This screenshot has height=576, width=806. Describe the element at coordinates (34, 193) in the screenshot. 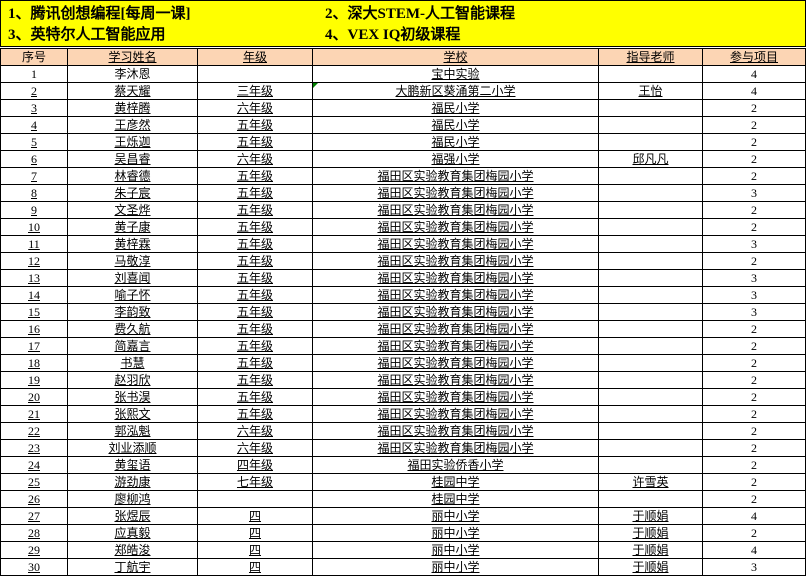

I see `cell-serial-number: 8` at that location.